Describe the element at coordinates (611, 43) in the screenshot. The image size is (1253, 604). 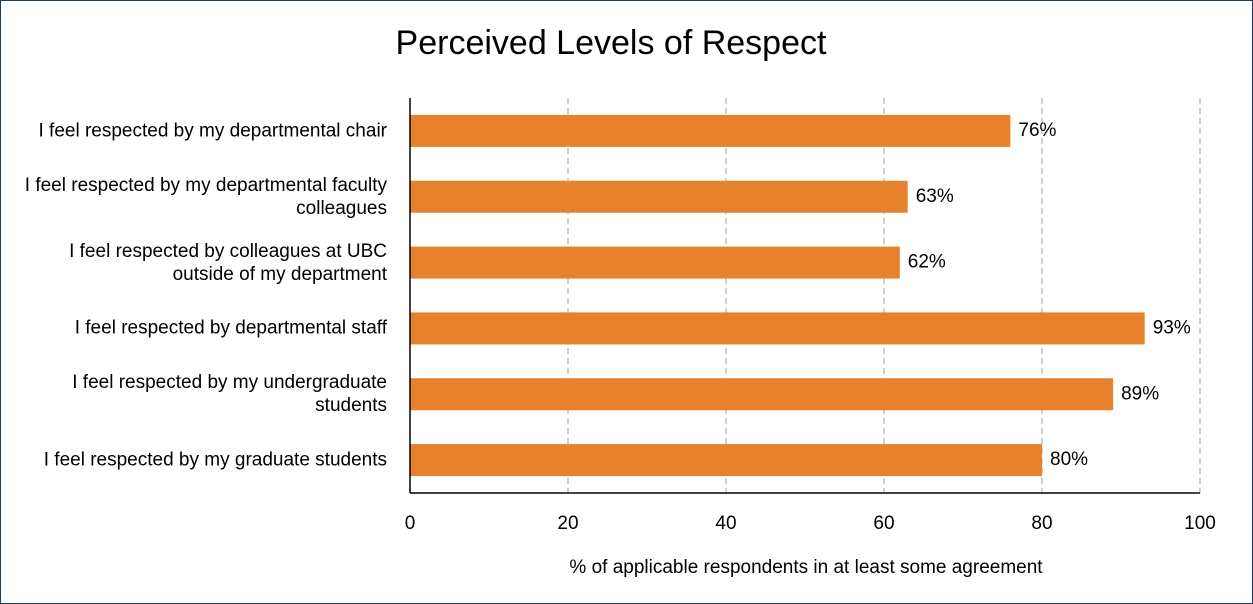
I see `chart-title: Perceived Levels of Respect` at that location.